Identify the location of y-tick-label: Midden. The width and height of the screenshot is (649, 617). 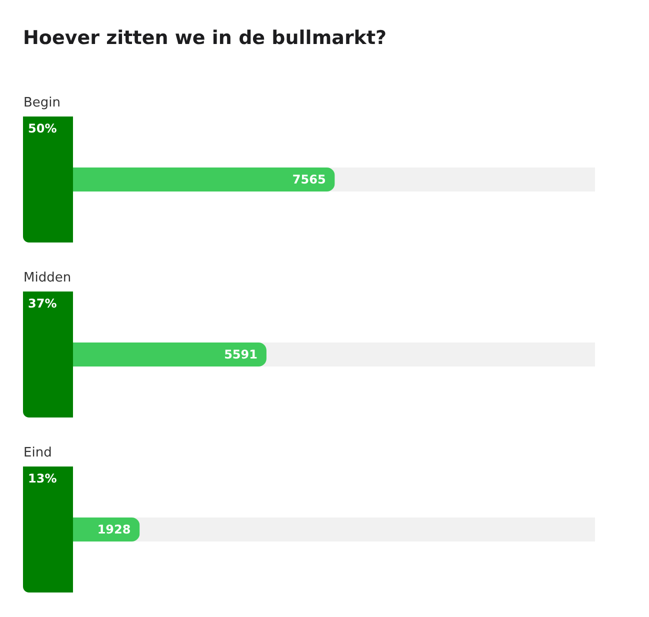
(48, 278).